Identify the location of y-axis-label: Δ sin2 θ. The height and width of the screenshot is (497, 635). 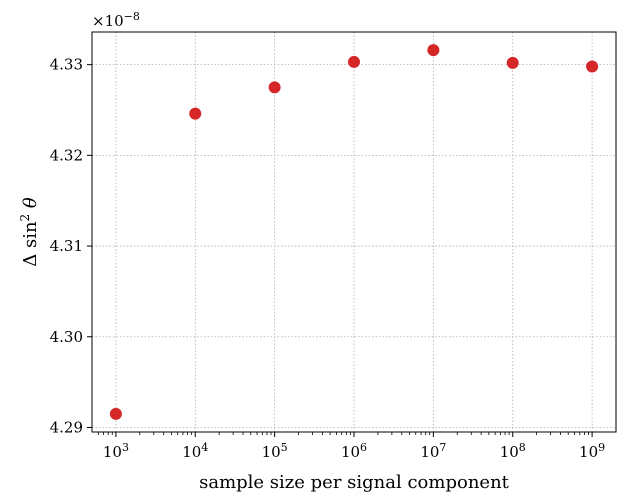
(29, 232).